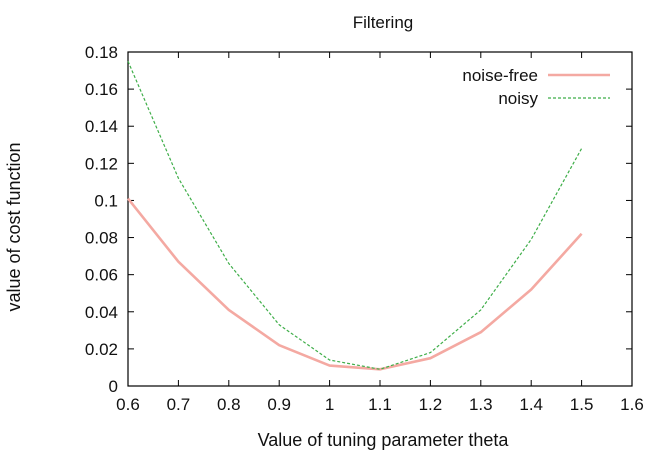 This screenshot has width=655, height=460. What do you see at coordinates (101, 312) in the screenshot?
I see `y-tick-label: 0.04` at bounding box center [101, 312].